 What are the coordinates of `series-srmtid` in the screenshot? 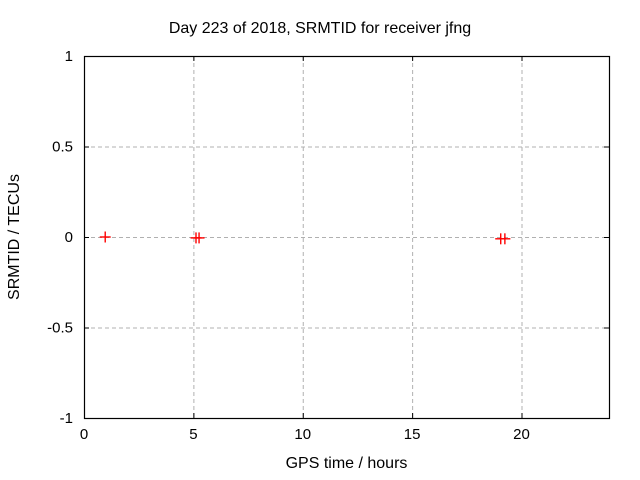 It's located at (305, 238).